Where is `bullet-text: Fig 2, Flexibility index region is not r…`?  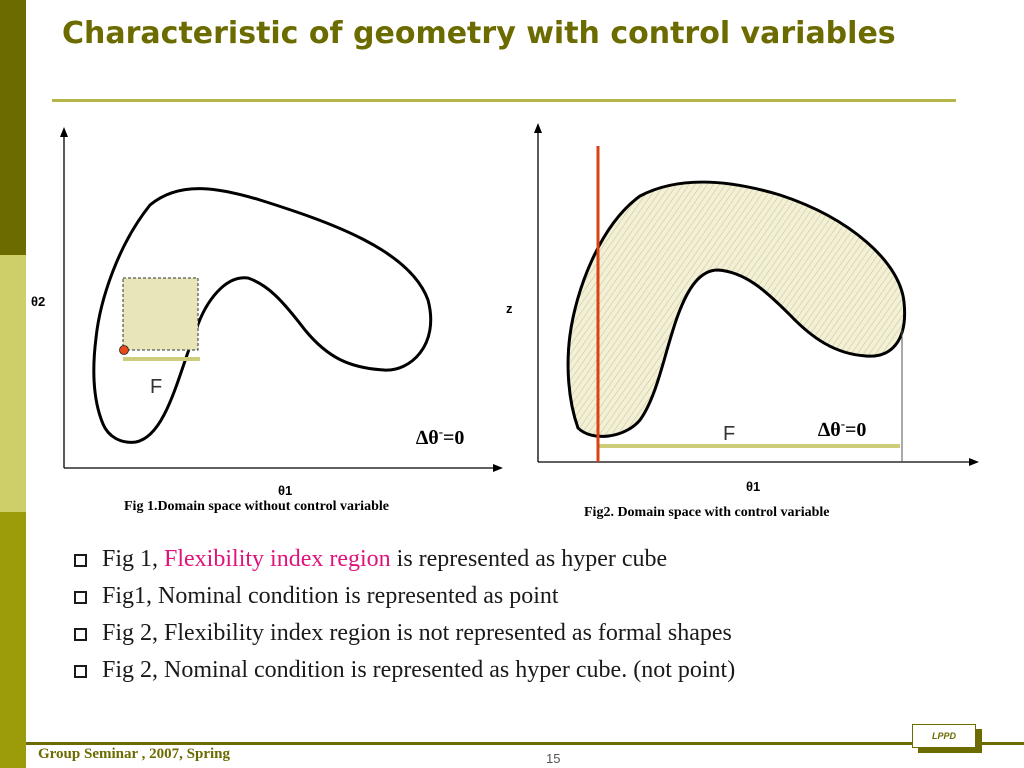 bullet-text: Fig 2, Flexibility index region is not r… is located at coordinates (417, 633).